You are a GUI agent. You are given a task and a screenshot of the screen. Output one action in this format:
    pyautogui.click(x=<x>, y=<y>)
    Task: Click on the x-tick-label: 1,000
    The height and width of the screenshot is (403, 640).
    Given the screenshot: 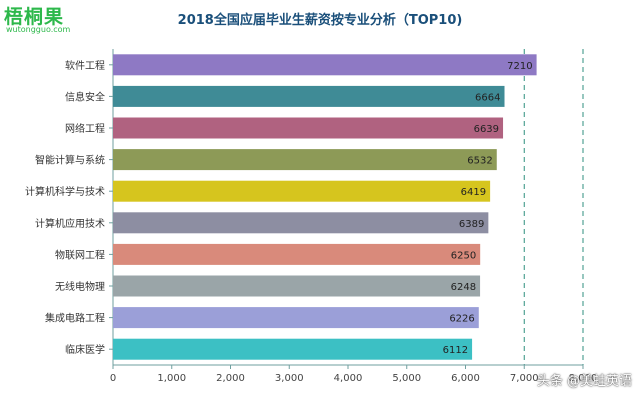 What is the action you would take?
    pyautogui.click(x=171, y=378)
    